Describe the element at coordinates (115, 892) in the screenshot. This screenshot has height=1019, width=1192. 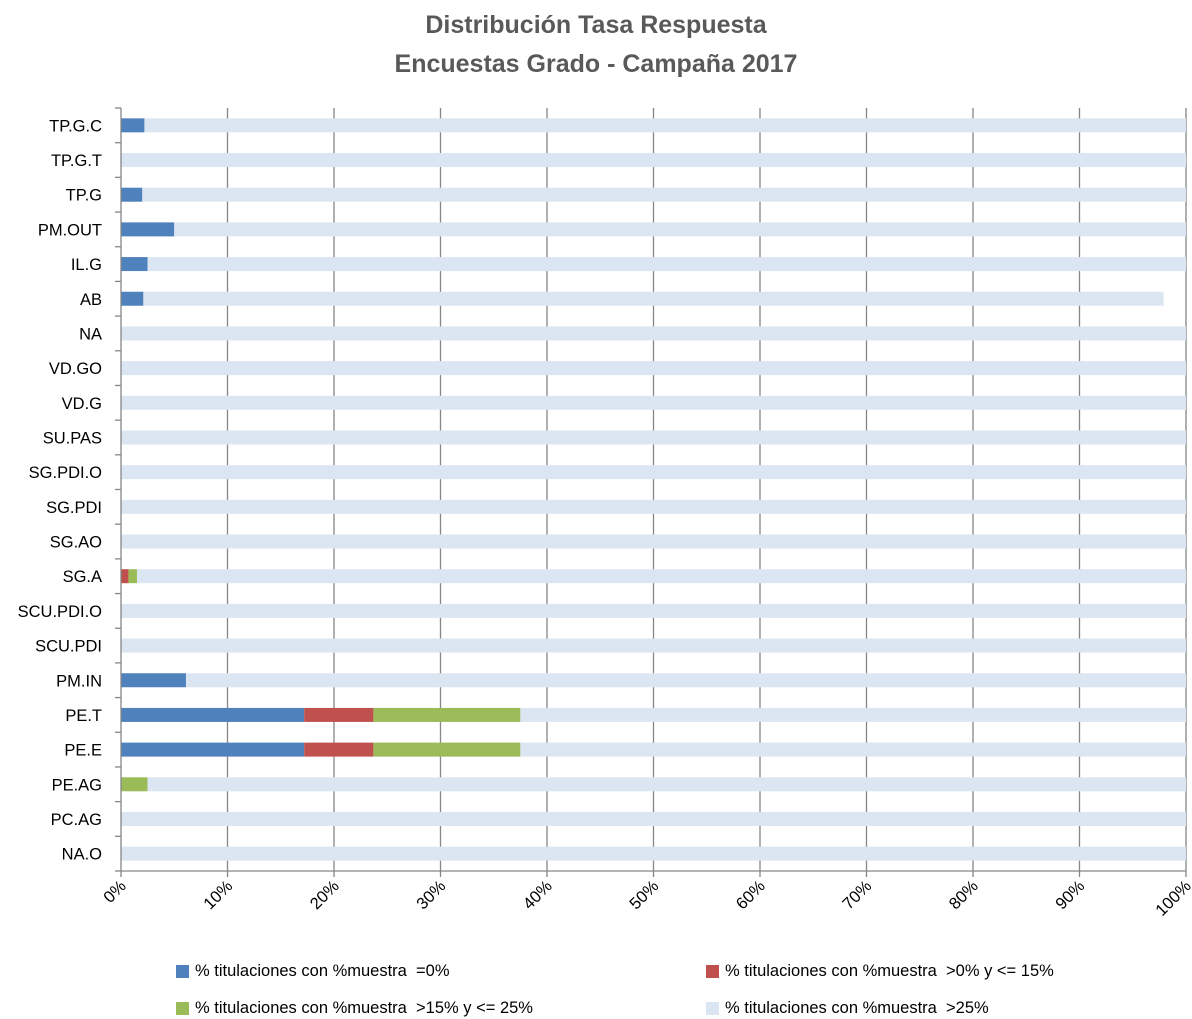
I see `x-tick-label: 0%` at that location.